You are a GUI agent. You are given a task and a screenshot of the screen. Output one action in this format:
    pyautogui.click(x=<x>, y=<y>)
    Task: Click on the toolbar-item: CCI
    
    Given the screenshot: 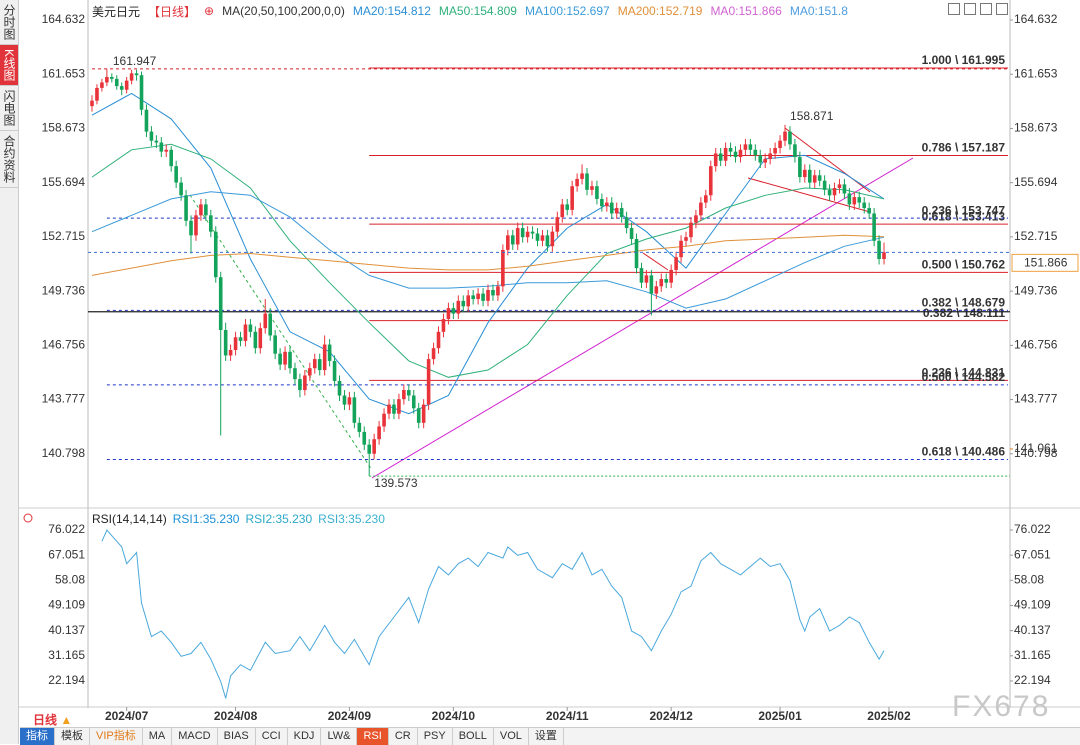 What is the action you would take?
    pyautogui.click(x=272, y=736)
    